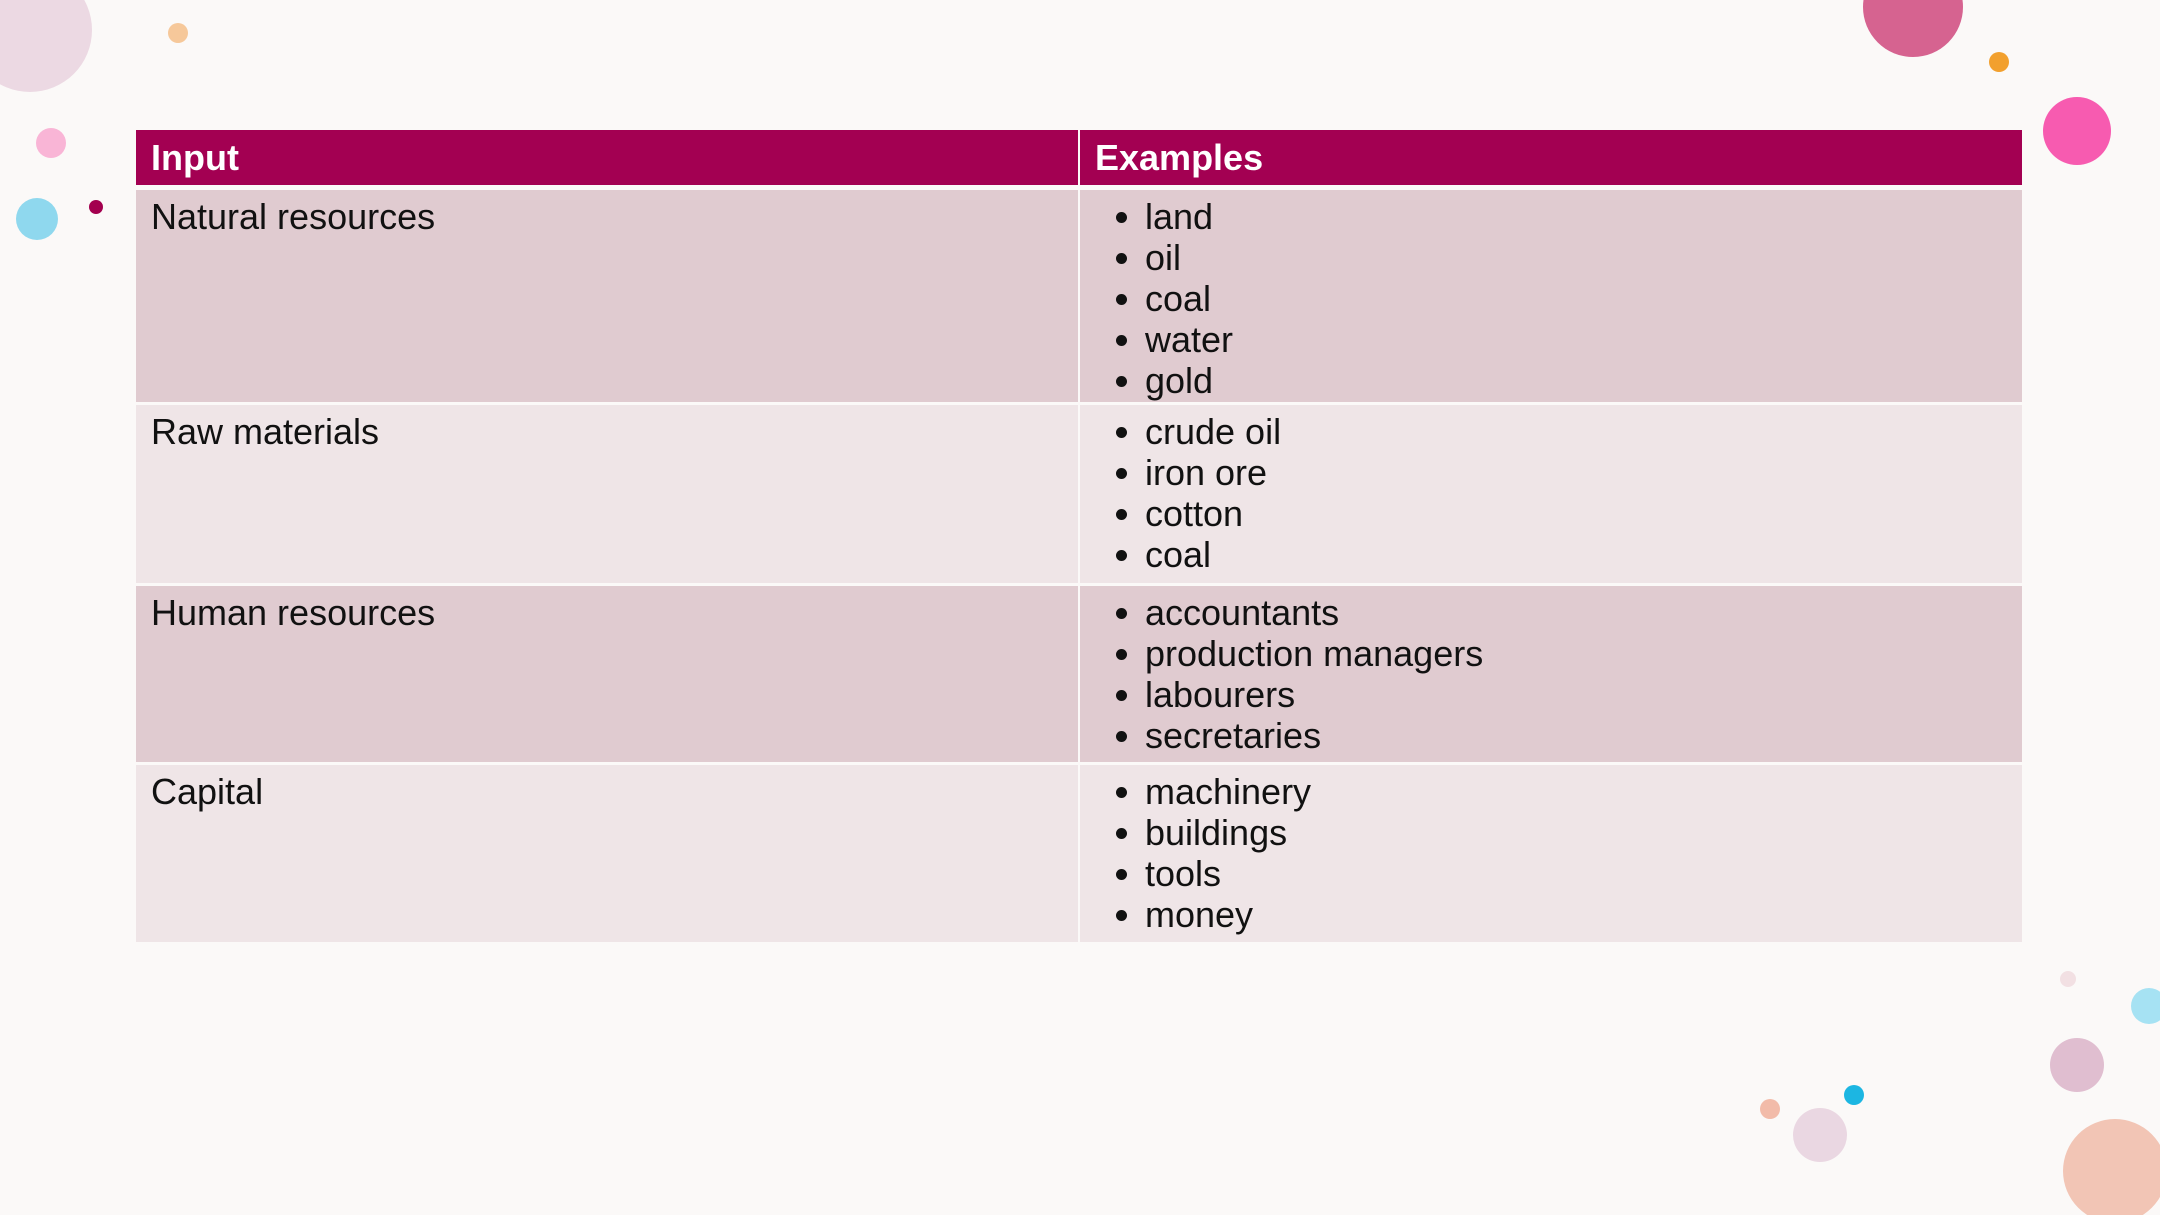  I want to click on example-item: tools, so click(1576, 873).